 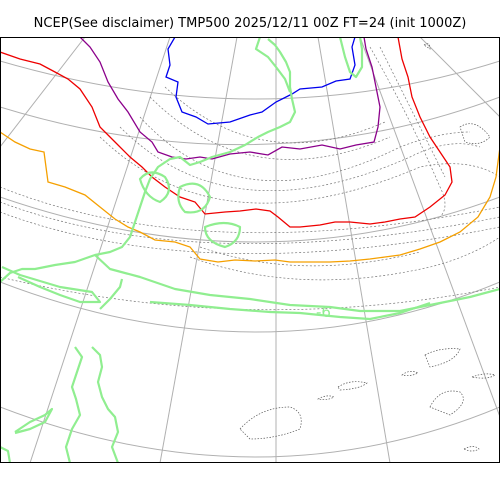 I want to click on isotherm-green-north, so click(x=351, y=58).